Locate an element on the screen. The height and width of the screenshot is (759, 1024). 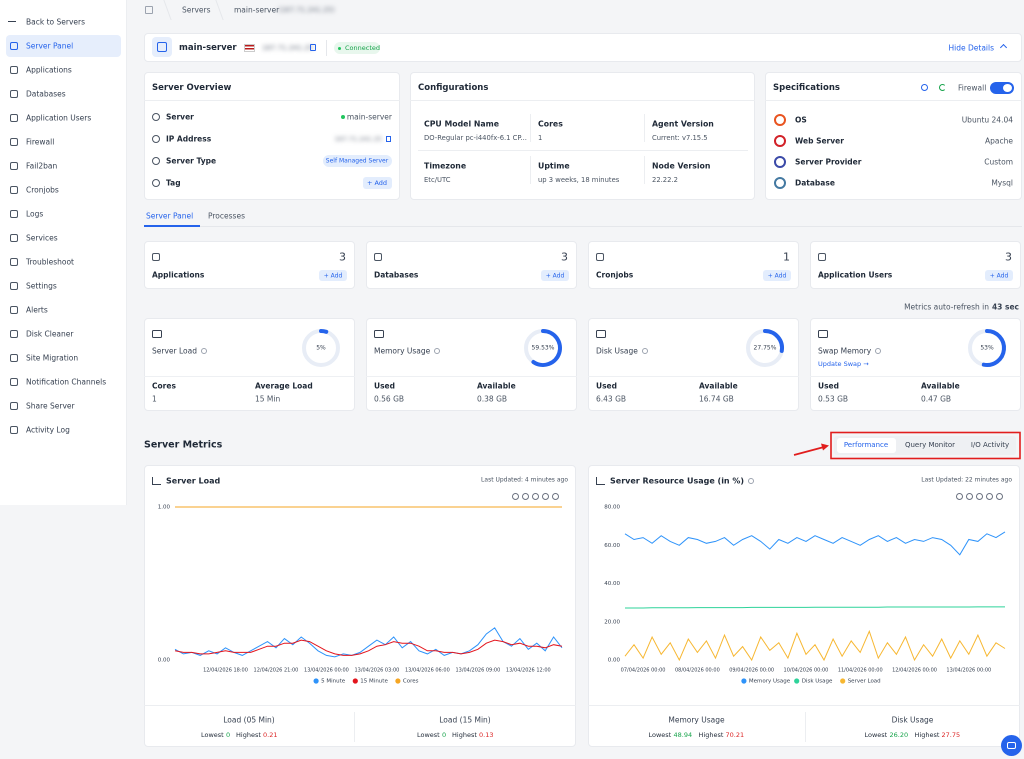
nav-item: Share Server is located at coordinates (50, 406).